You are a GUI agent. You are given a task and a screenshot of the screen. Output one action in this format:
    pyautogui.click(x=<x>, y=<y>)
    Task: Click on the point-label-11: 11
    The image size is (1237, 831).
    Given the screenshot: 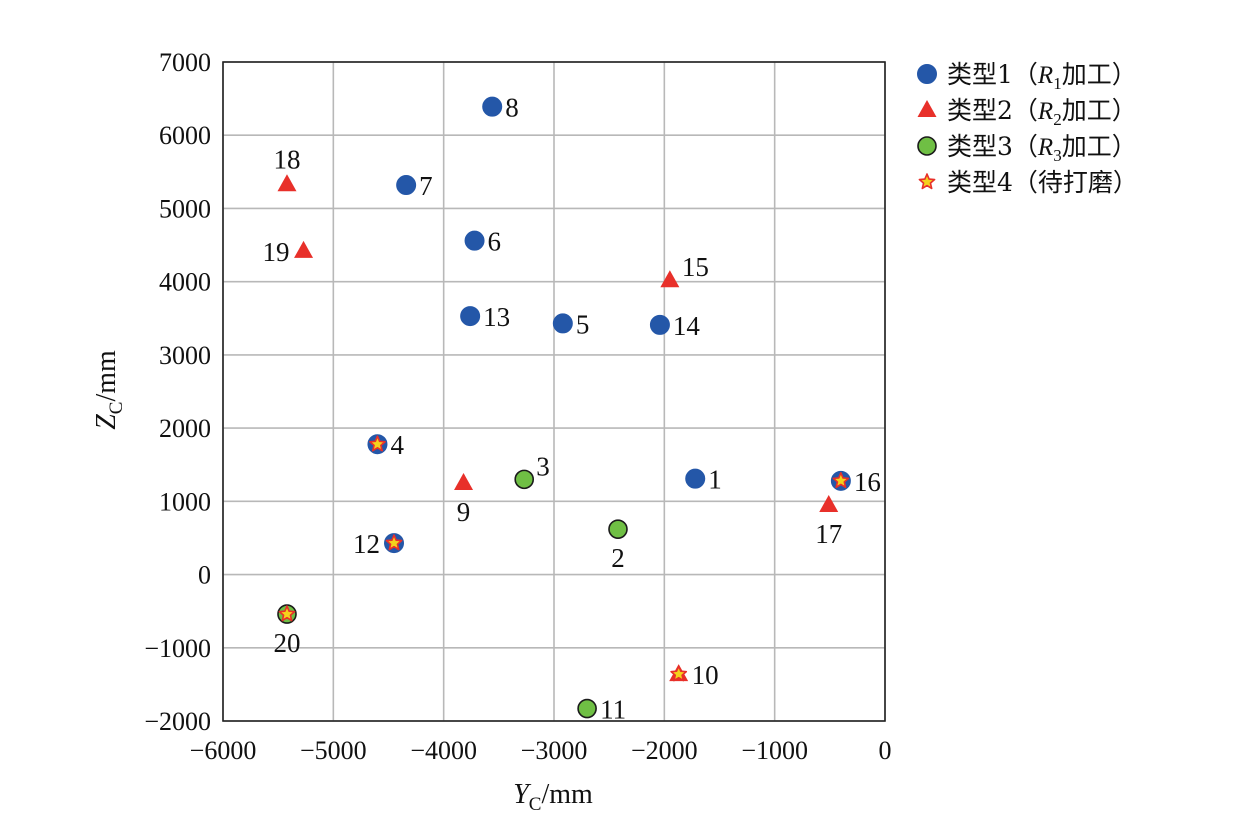 What is the action you would take?
    pyautogui.click(x=613, y=710)
    